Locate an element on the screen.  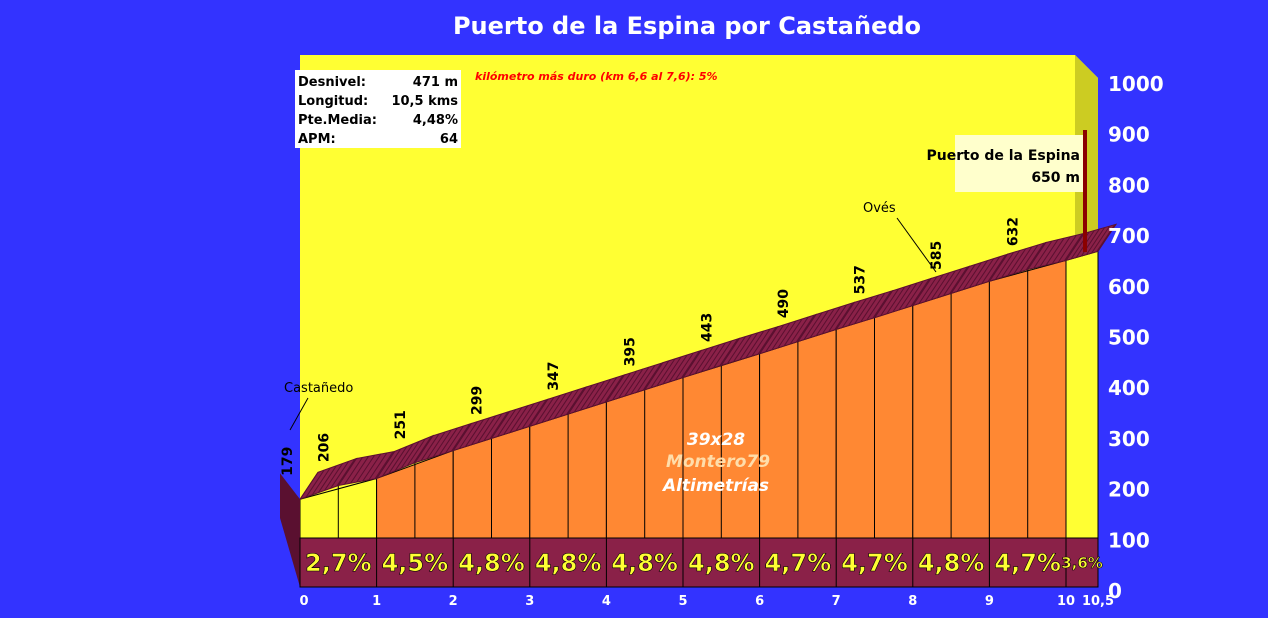
segment-percent-label-10: 3,6% is located at coordinates (1082, 563).